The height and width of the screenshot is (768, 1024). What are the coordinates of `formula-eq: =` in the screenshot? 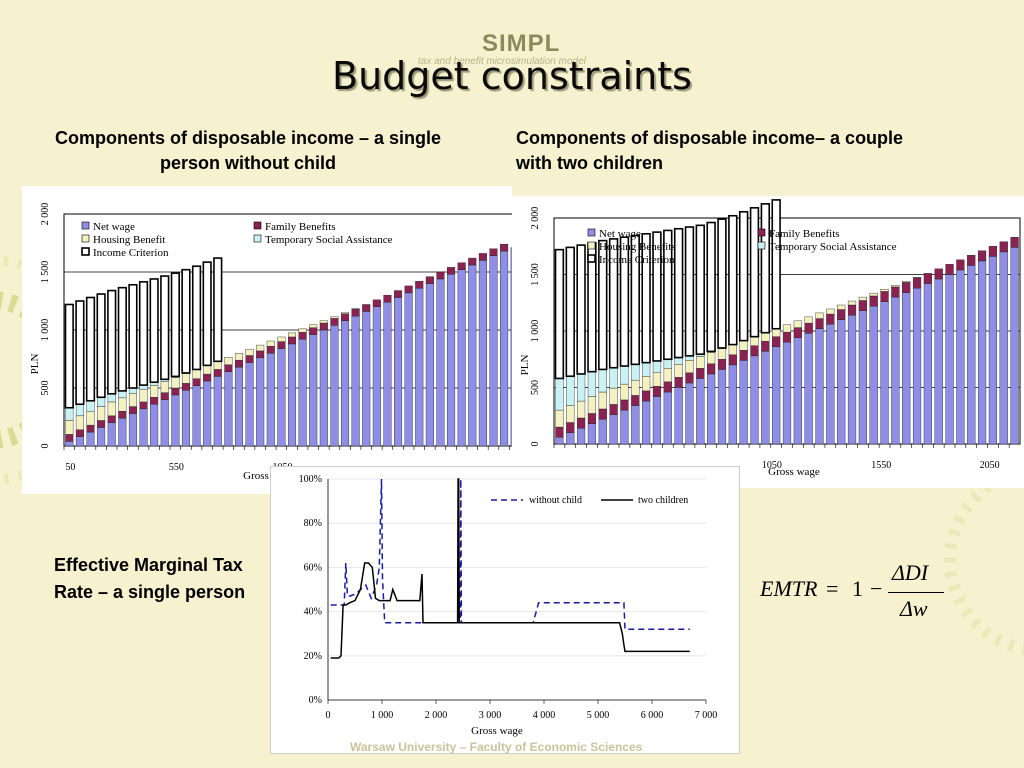 It's located at (832, 588).